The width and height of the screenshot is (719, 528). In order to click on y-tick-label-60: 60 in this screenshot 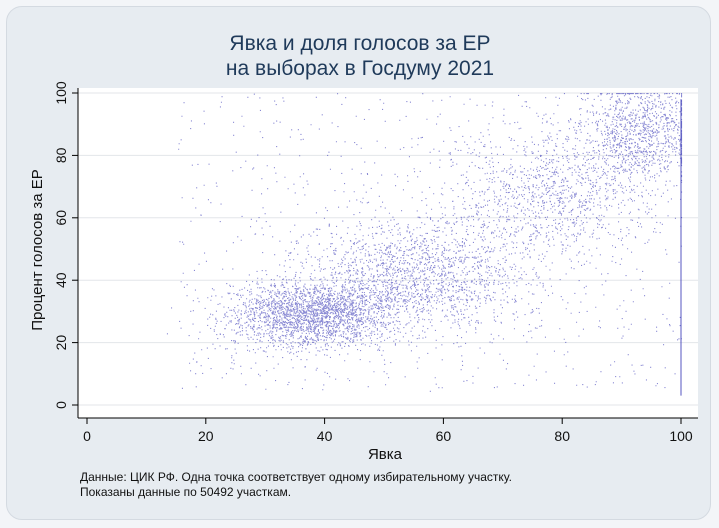, I will do `click(61, 218)`.